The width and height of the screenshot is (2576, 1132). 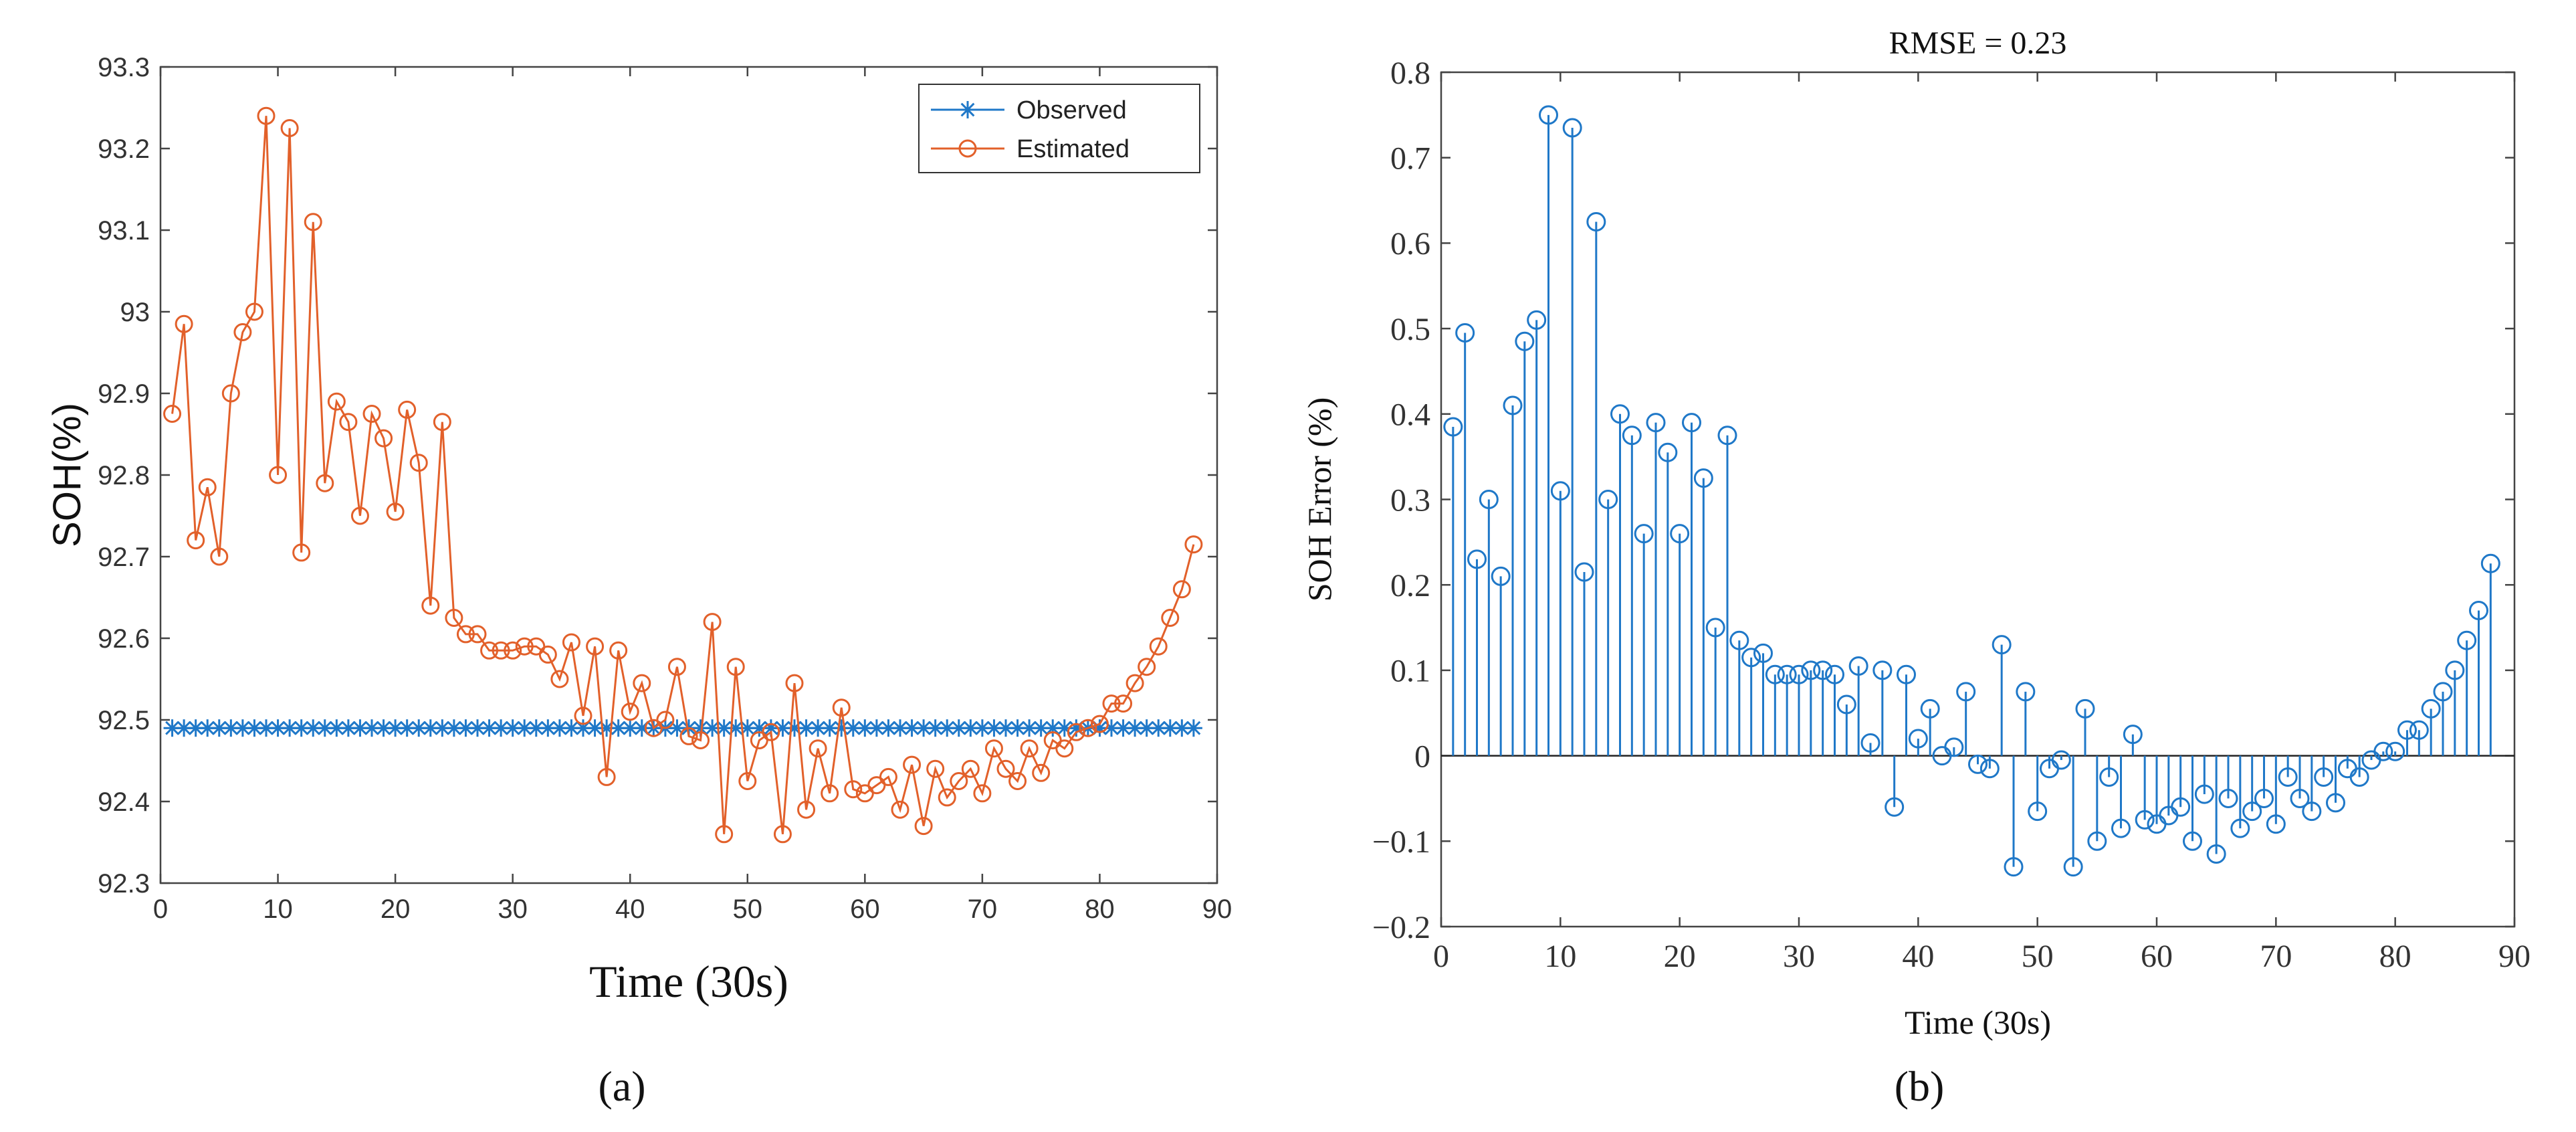 I want to click on x-tick-label: 30, so click(x=513, y=909).